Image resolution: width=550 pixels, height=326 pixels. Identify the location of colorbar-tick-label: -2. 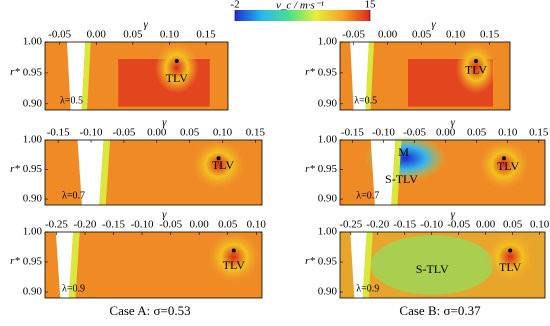
(234, 5).